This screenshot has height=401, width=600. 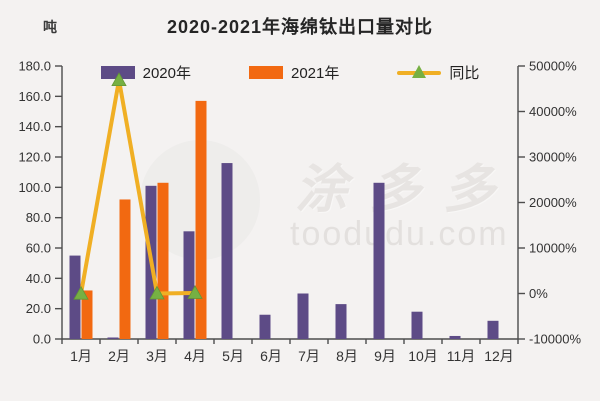 What do you see at coordinates (227, 251) in the screenshot?
I see `bar-2020-5月` at bounding box center [227, 251].